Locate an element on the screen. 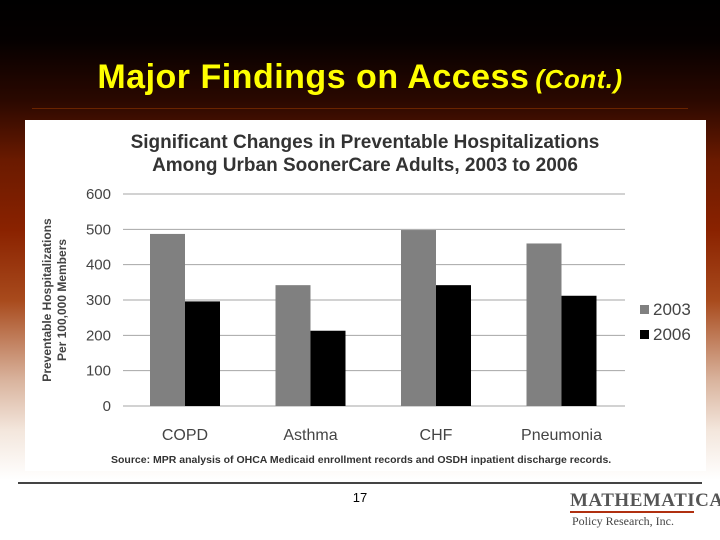 The width and height of the screenshot is (720, 540). legend-label-2006: 2006 is located at coordinates (672, 334).